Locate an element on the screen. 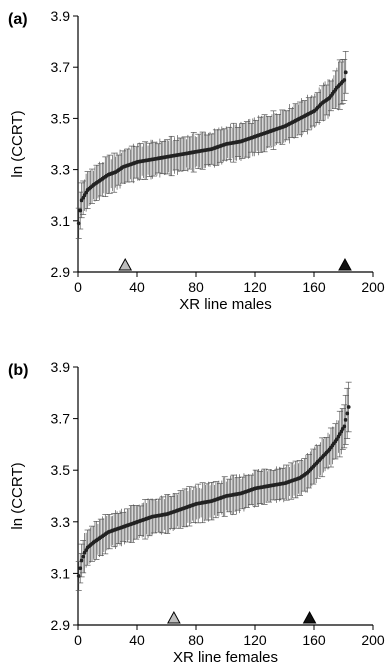  panel-label: (b) is located at coordinates (18, 370).